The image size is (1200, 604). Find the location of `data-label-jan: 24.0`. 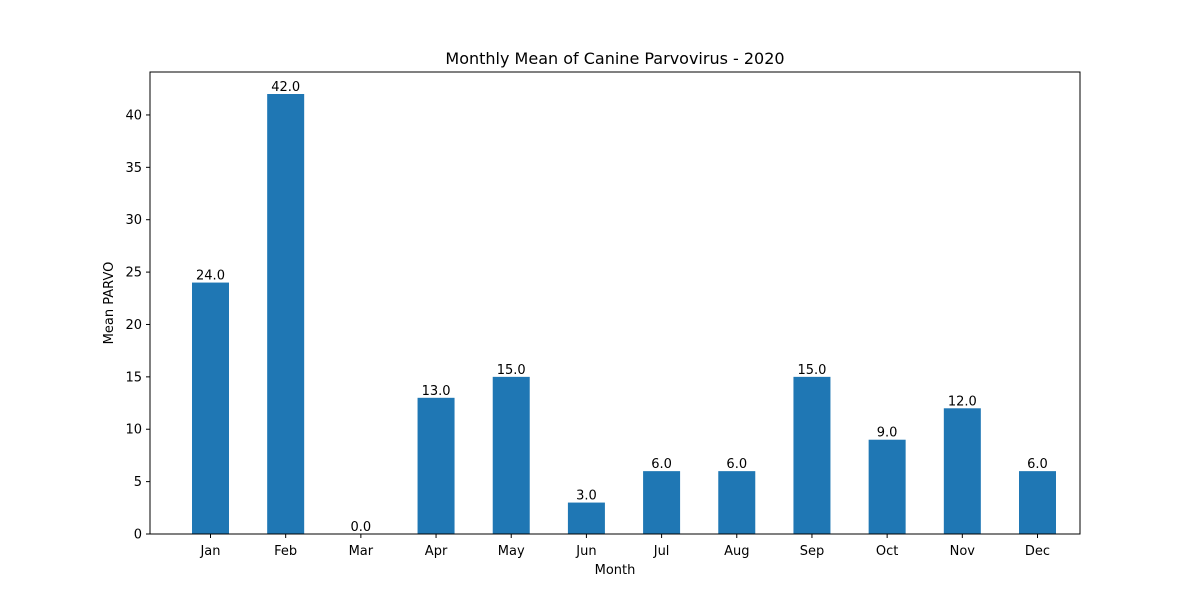

data-label-jan: 24.0 is located at coordinates (210, 276).